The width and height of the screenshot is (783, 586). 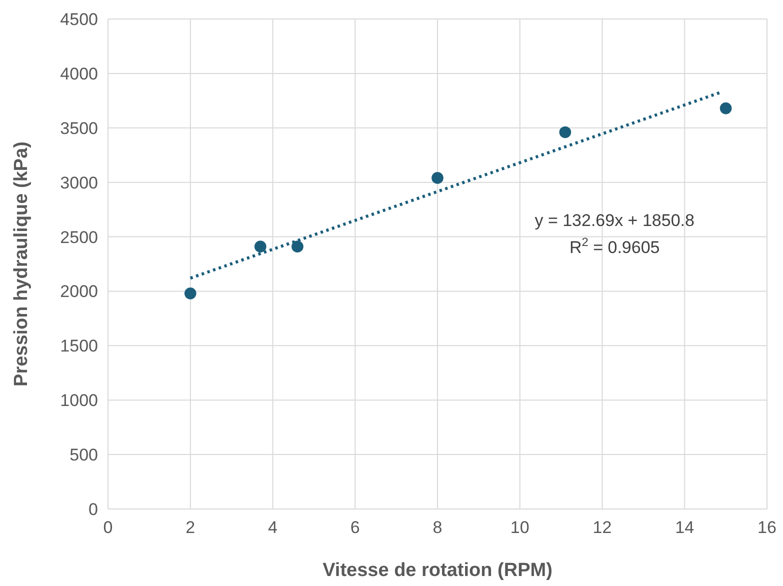 What do you see at coordinates (614, 220) in the screenshot?
I see `annotation: y = 132.69x + 1850.8` at bounding box center [614, 220].